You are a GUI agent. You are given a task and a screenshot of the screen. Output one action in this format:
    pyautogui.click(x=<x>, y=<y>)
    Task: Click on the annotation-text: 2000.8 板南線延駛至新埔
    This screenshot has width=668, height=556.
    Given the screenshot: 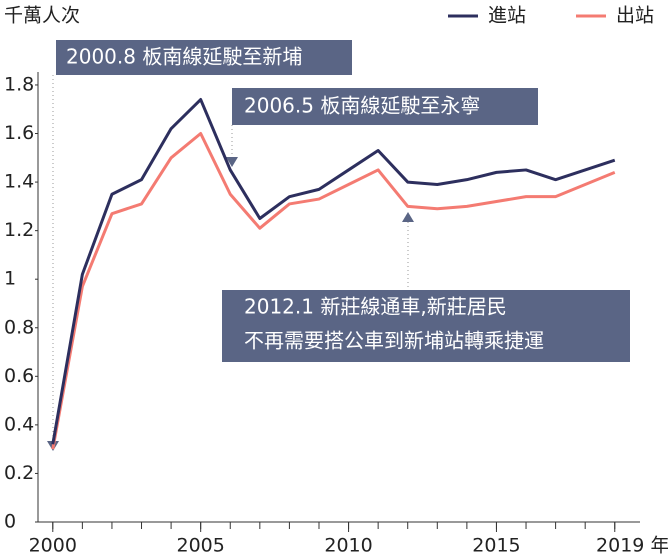 What is the action you would take?
    pyautogui.click(x=184, y=57)
    